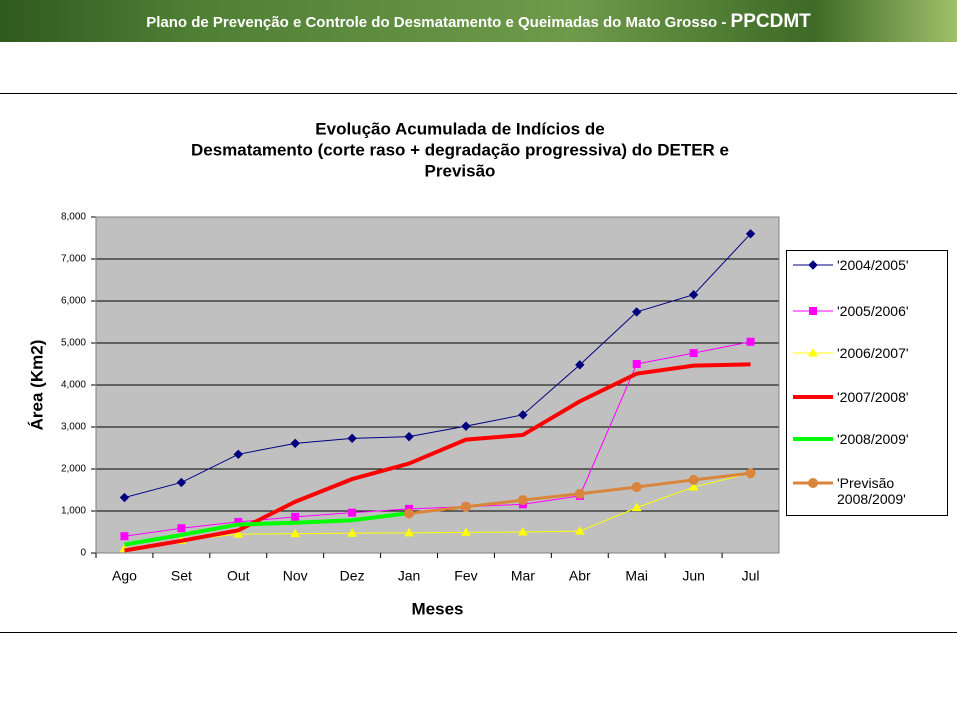 The width and height of the screenshot is (957, 720). Describe the element at coordinates (238, 576) in the screenshot. I see `x-tick-label: Out` at that location.